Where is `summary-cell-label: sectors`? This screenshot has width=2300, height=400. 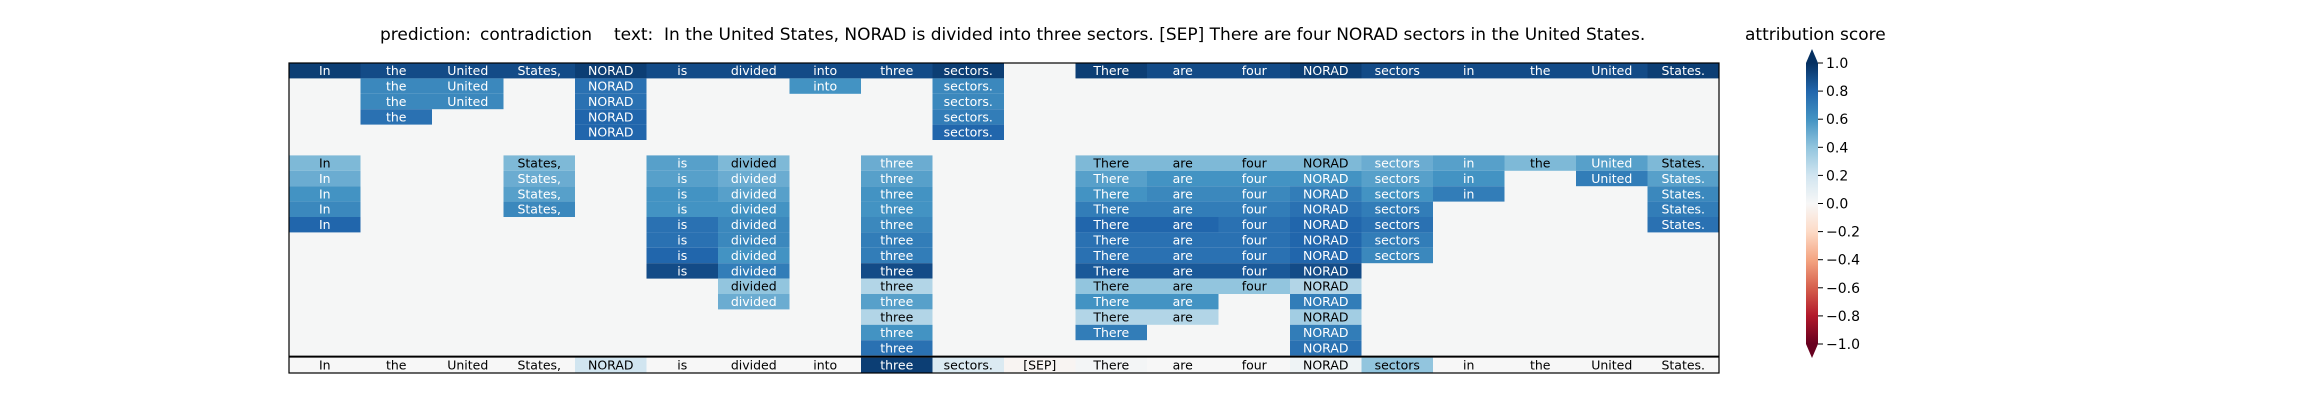
summary-cell-label: sectors is located at coordinates (1397, 365).